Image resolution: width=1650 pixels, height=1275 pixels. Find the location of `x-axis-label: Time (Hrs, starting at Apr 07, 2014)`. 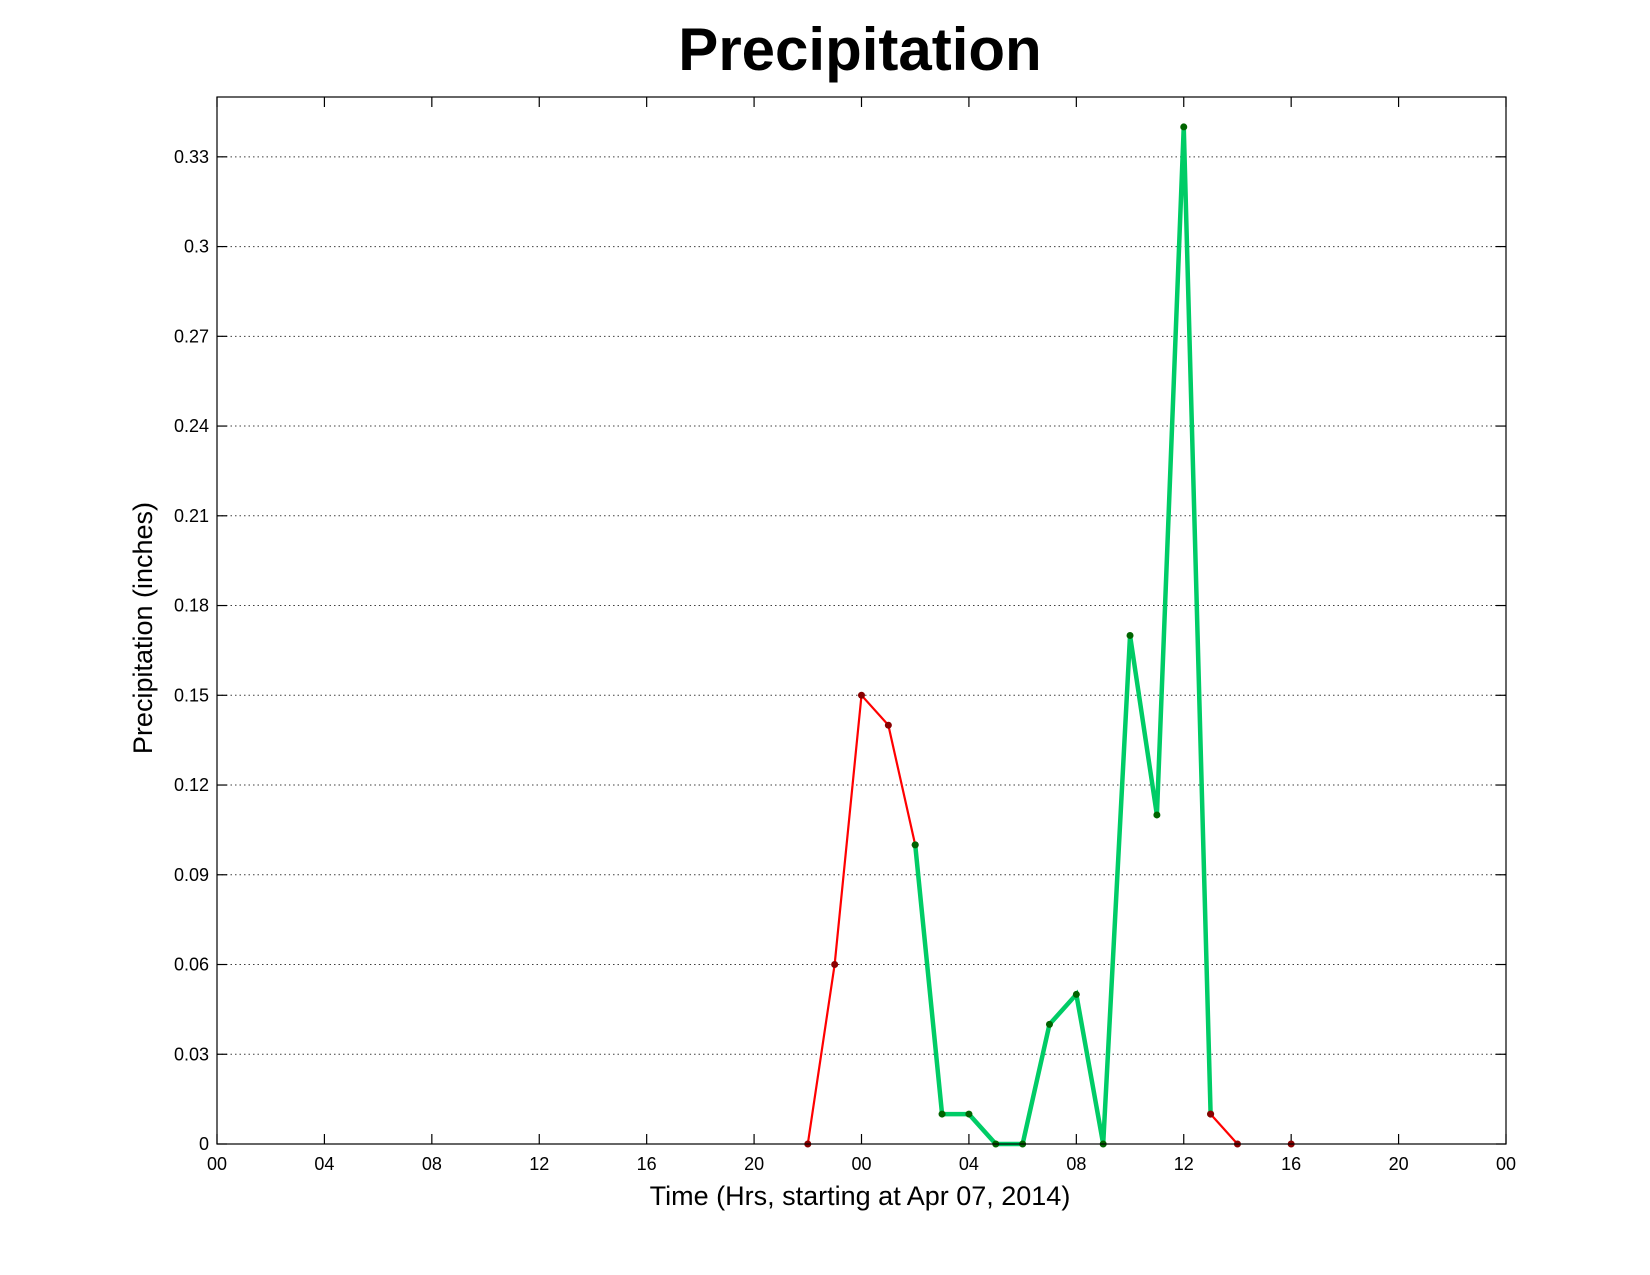

x-axis-label: Time (Hrs, starting at Apr 07, 2014) is located at coordinates (860, 1196).